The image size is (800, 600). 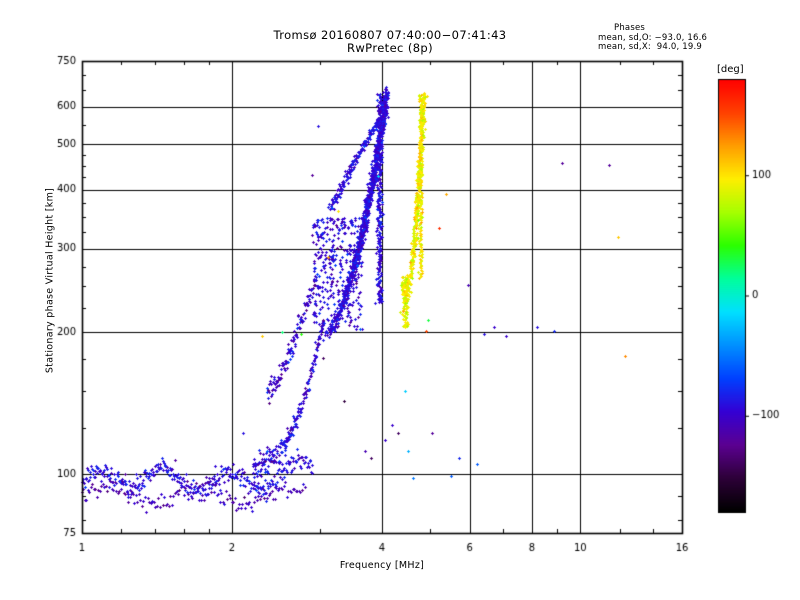 What do you see at coordinates (382, 565) in the screenshot?
I see `x-axis-label: Frequency [MHz]` at bounding box center [382, 565].